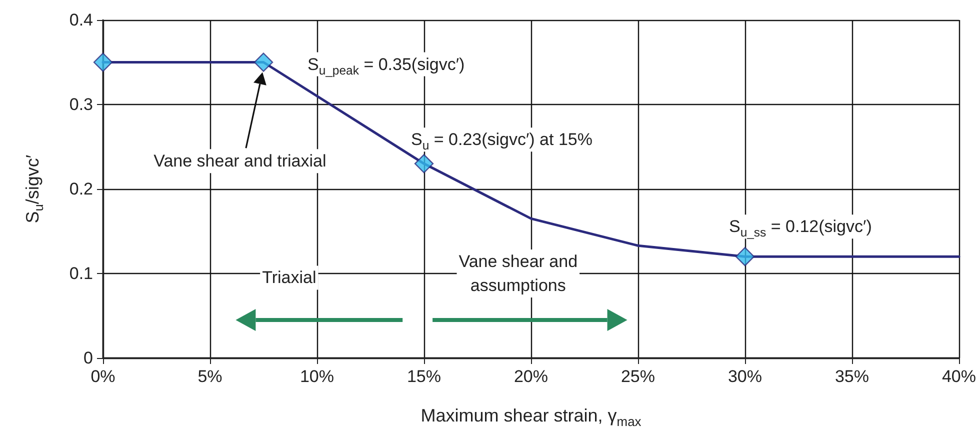 The width and height of the screenshot is (979, 444). Describe the element at coordinates (81, 104) in the screenshot. I see `y-tick-label: 0.3` at that location.